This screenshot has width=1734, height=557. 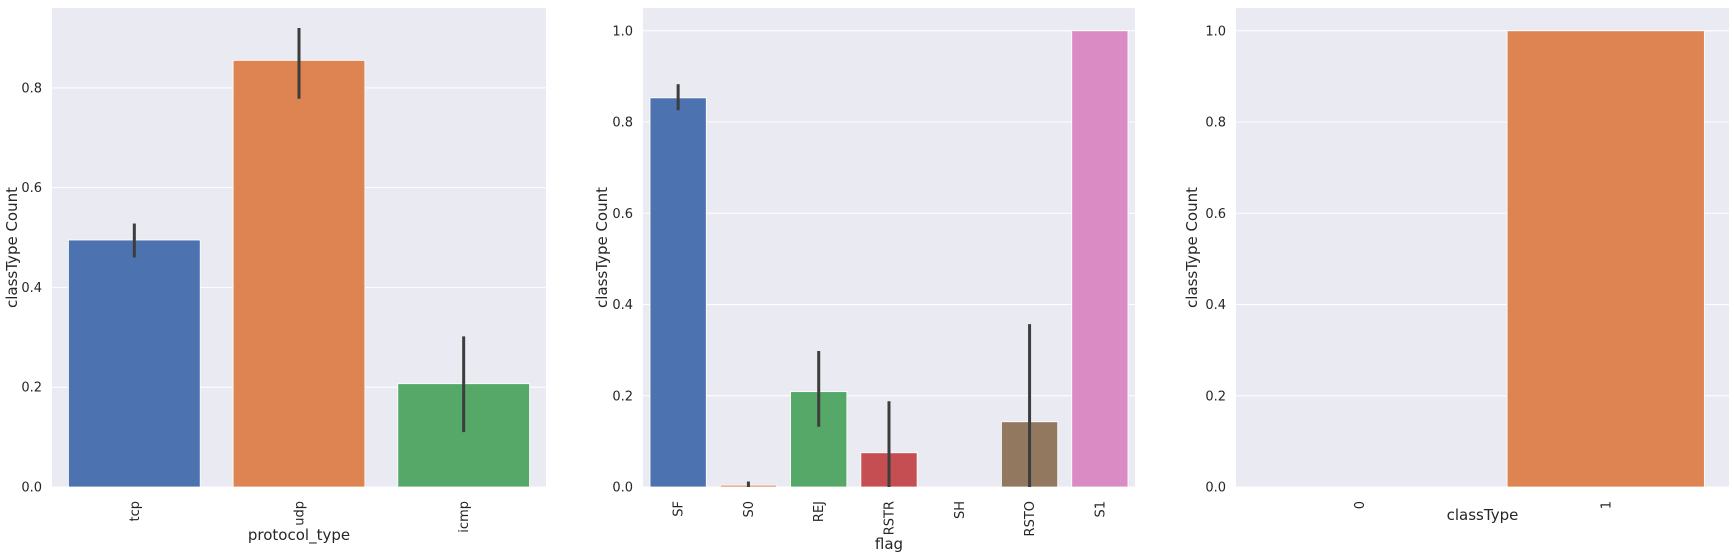 What do you see at coordinates (889, 544) in the screenshot?
I see `x-axis-label: flag` at bounding box center [889, 544].